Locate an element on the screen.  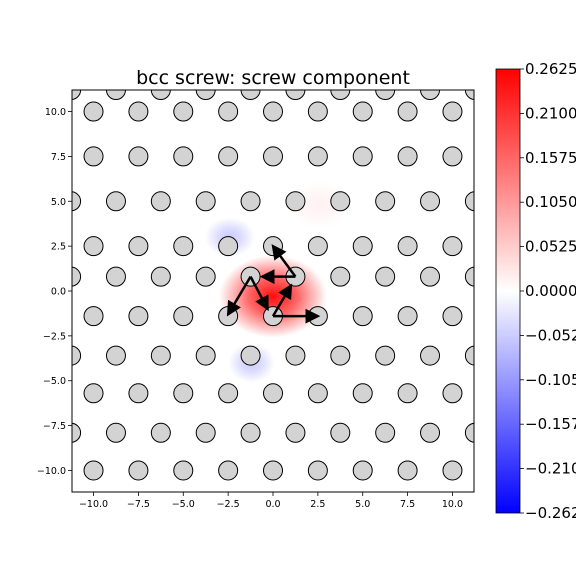
y-tick-label: −5.0 is located at coordinates (54, 381).